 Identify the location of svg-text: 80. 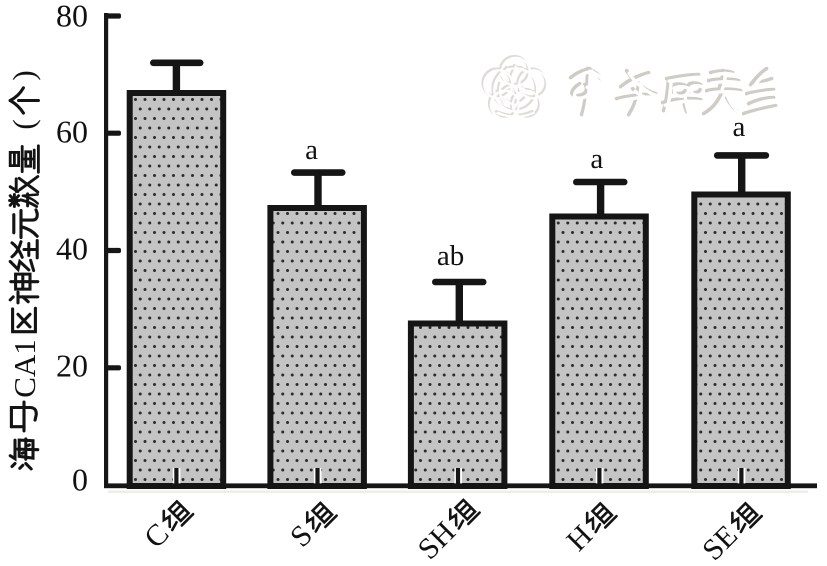
(72, 17).